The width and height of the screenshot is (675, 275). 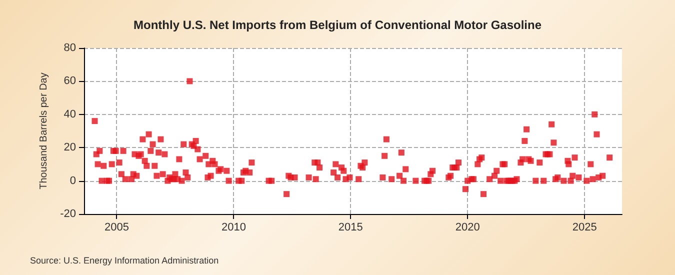 I want to click on chart-title: Monthly U.S. Net Imports from Belgium of Conventional Motor Gasoline, so click(x=337, y=25).